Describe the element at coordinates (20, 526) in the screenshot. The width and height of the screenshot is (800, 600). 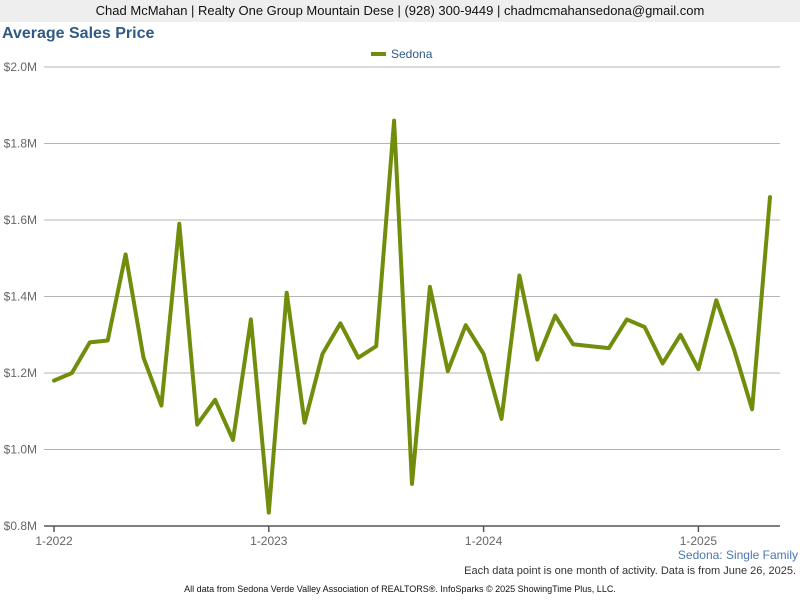
I see `y-tick-label: $0.8M` at that location.